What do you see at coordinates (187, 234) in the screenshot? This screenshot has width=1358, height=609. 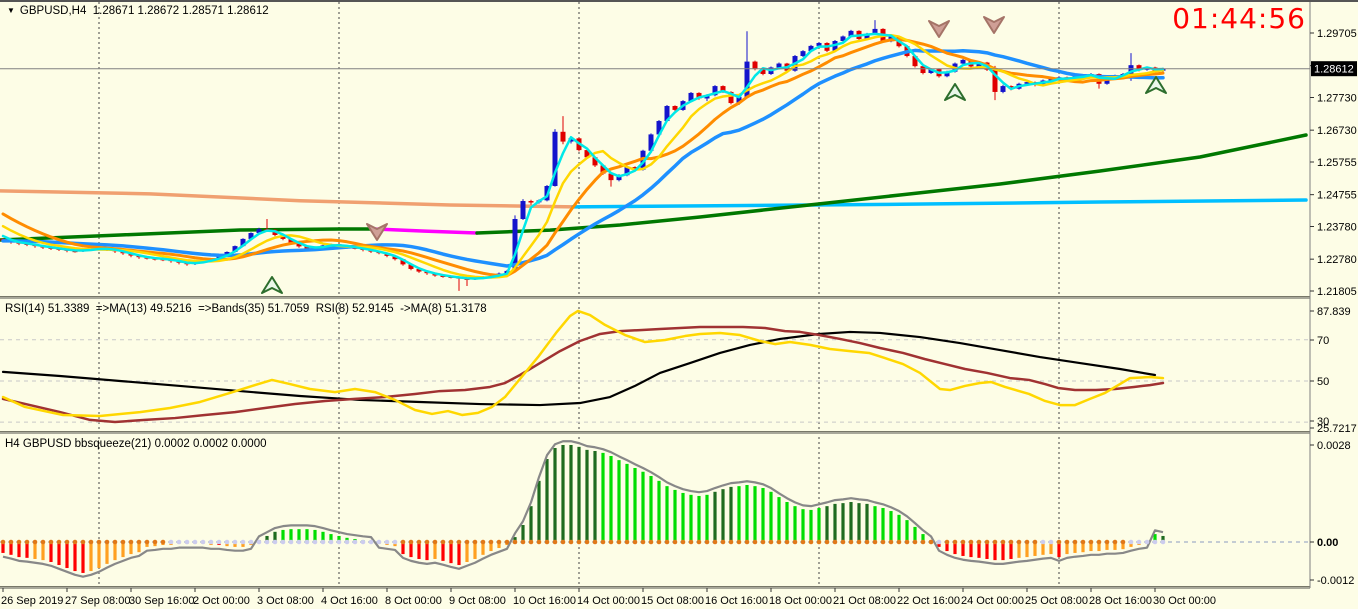 I see `trend-green-left` at bounding box center [187, 234].